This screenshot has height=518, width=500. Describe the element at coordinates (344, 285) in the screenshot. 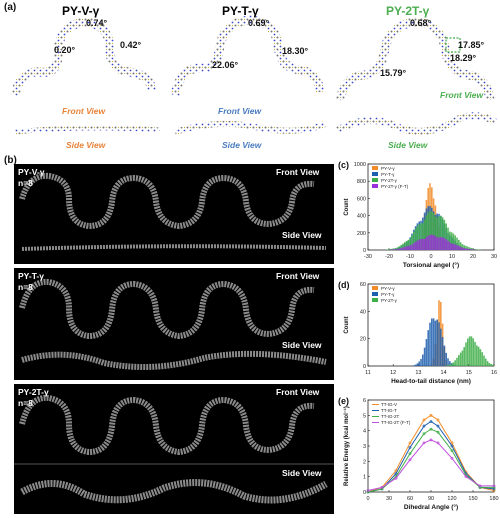

I see `distance-panel-label: (d)` at that location.